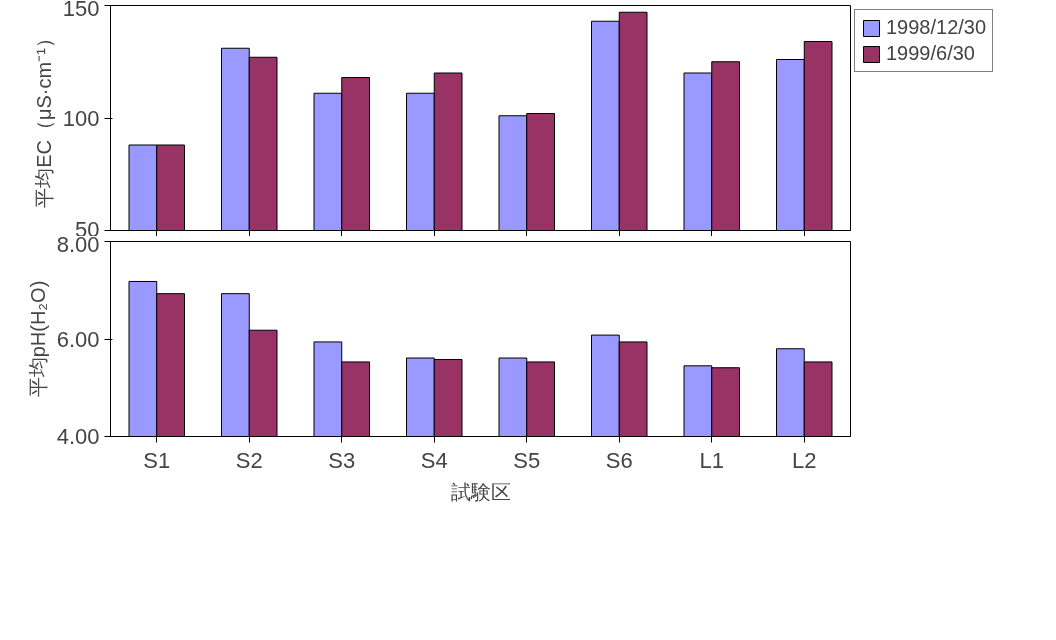  Describe the element at coordinates (81, 10) in the screenshot. I see `y-tick-label: 150` at that location.